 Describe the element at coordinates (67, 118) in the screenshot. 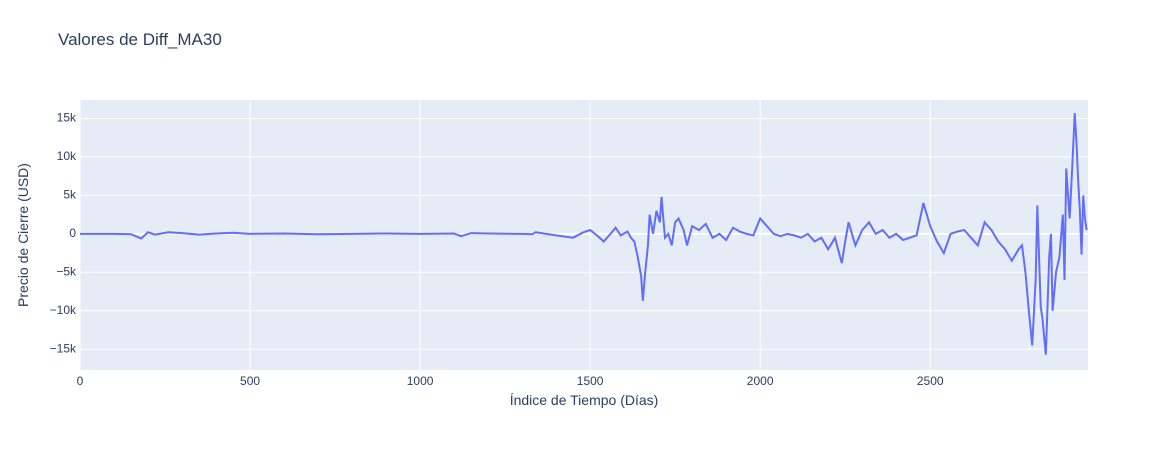

I see `y-tick-label: 15k` at that location.